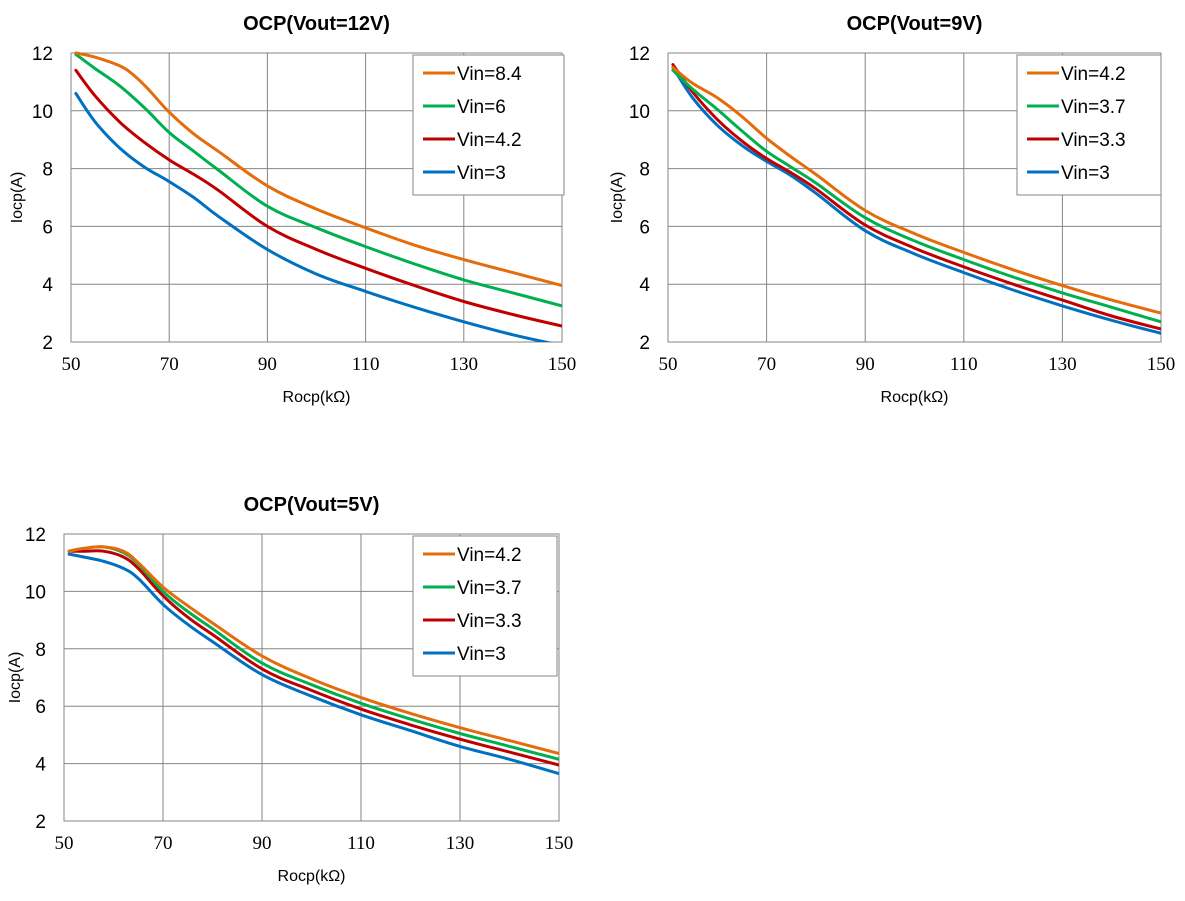  Describe the element at coordinates (489, 74) in the screenshot. I see `legend-label: Vin=8.4` at that location.